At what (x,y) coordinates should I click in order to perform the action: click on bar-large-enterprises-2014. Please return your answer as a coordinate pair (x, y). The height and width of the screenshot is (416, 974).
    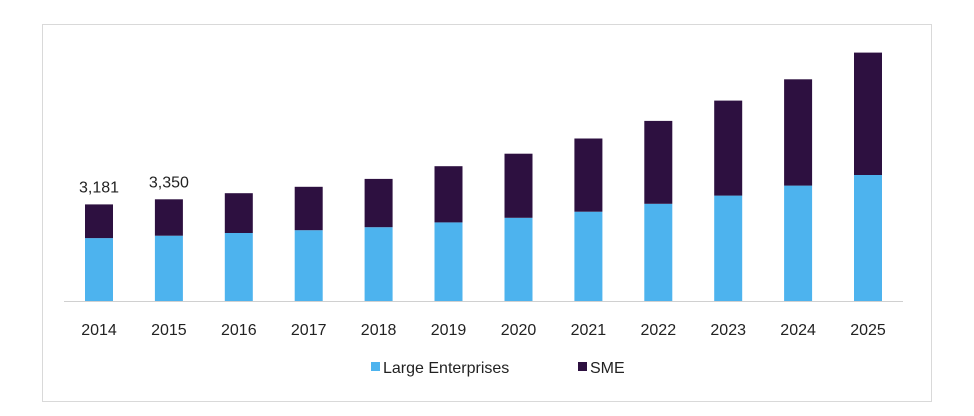
    Looking at the image, I should click on (99, 269).